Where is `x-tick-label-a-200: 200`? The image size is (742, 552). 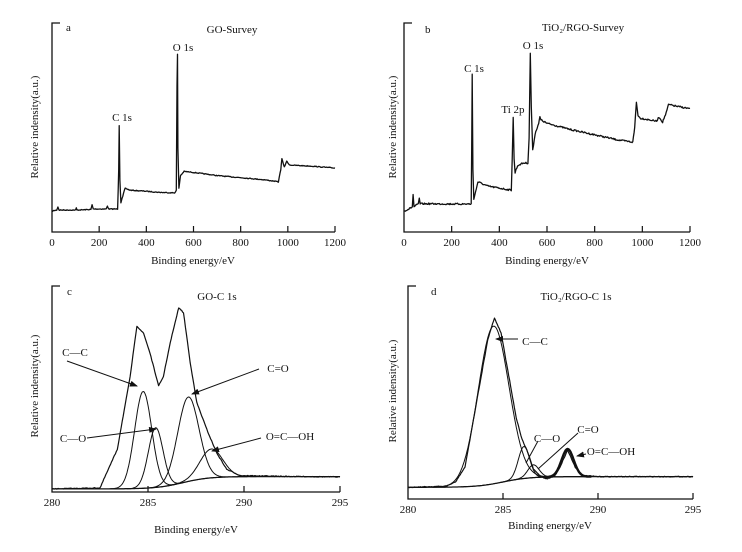
x-tick-label-a-200: 200 is located at coordinates (99, 243).